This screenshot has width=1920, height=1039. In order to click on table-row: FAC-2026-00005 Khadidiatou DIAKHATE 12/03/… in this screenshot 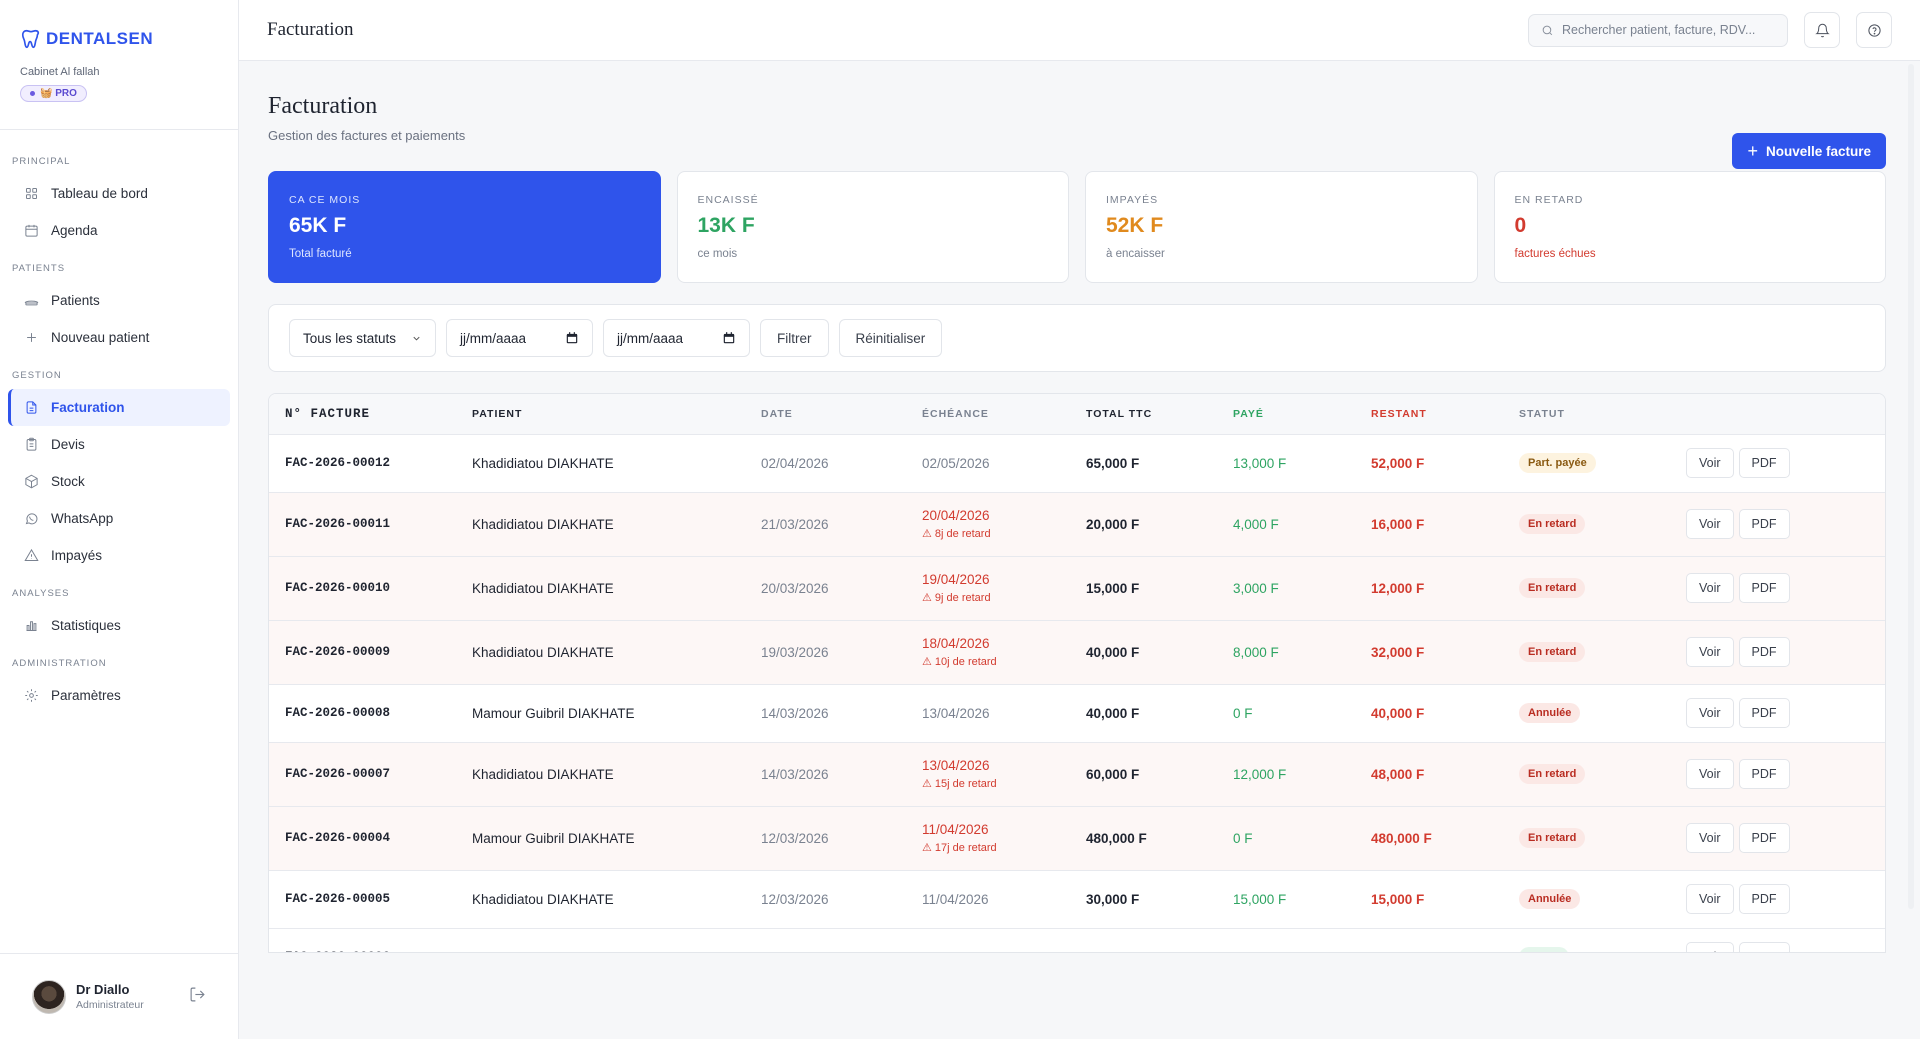, I will do `click(1077, 899)`.